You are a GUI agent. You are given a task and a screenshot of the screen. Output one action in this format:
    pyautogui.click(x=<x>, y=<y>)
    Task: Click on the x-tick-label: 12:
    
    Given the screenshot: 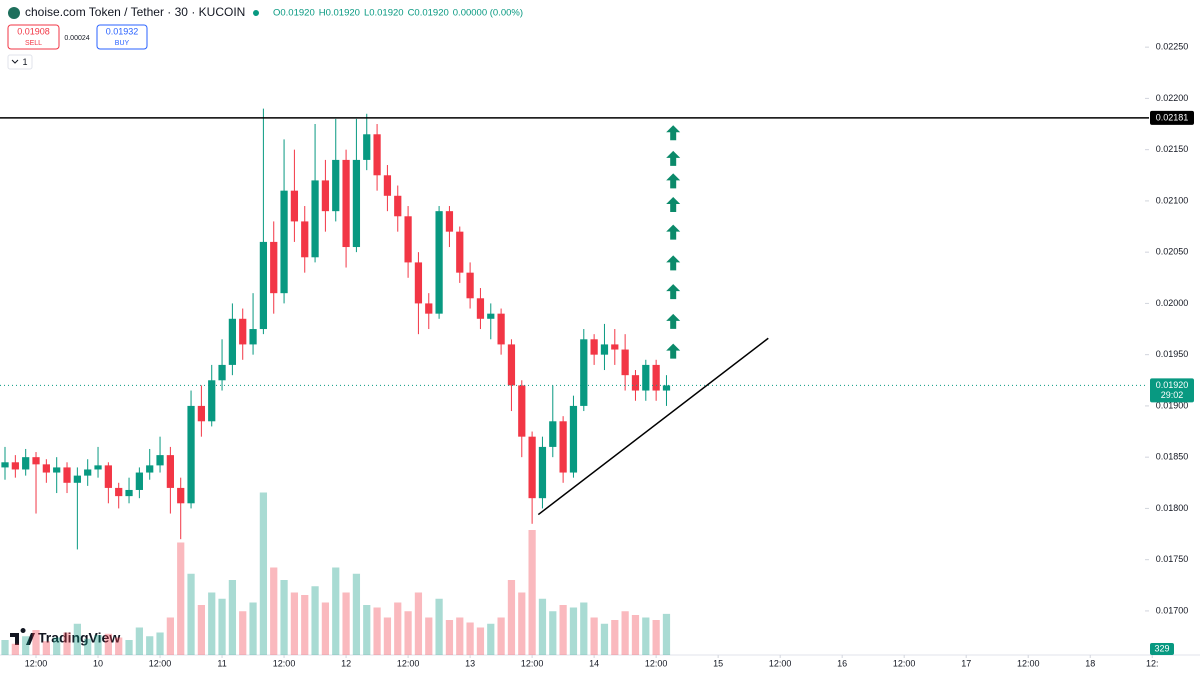 What is the action you would take?
    pyautogui.click(x=1152, y=663)
    